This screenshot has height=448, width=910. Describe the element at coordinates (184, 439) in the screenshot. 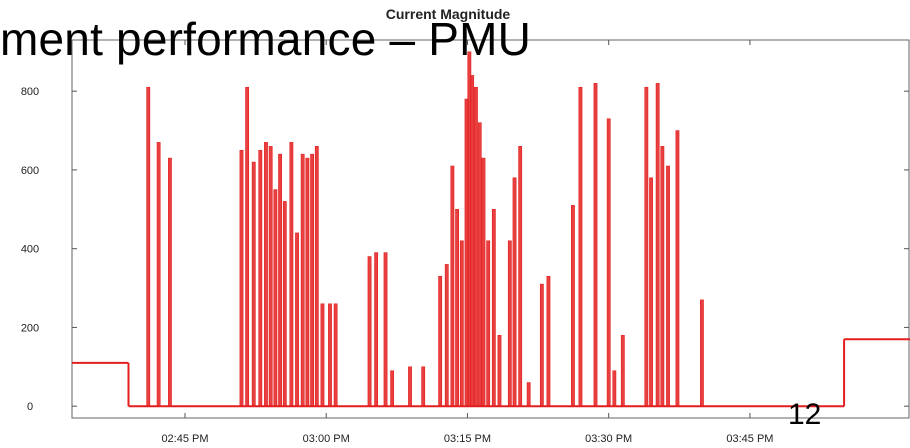

I see `x-tick-label: 02:45 PM` at that location.